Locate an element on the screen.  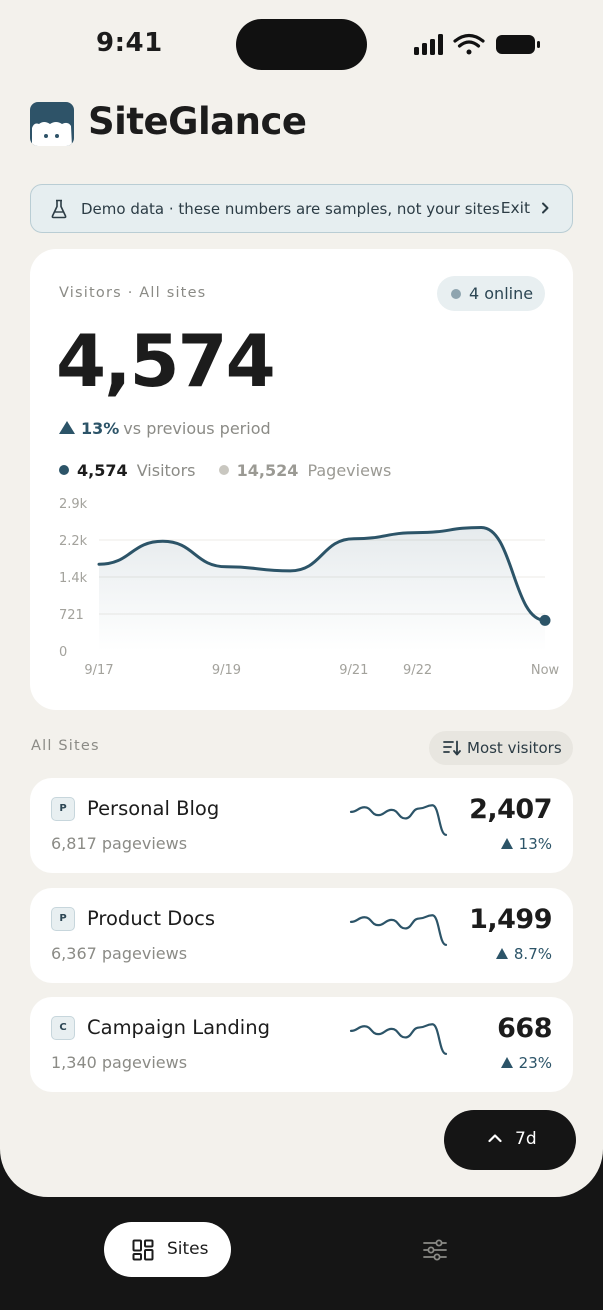
visitors-area is located at coordinates (322, 589).